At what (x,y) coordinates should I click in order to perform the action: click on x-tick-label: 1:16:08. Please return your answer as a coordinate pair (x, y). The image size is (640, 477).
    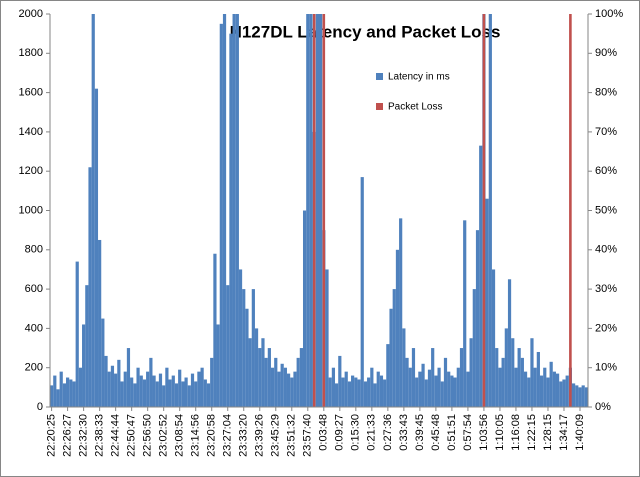
    Looking at the image, I should click on (516, 432).